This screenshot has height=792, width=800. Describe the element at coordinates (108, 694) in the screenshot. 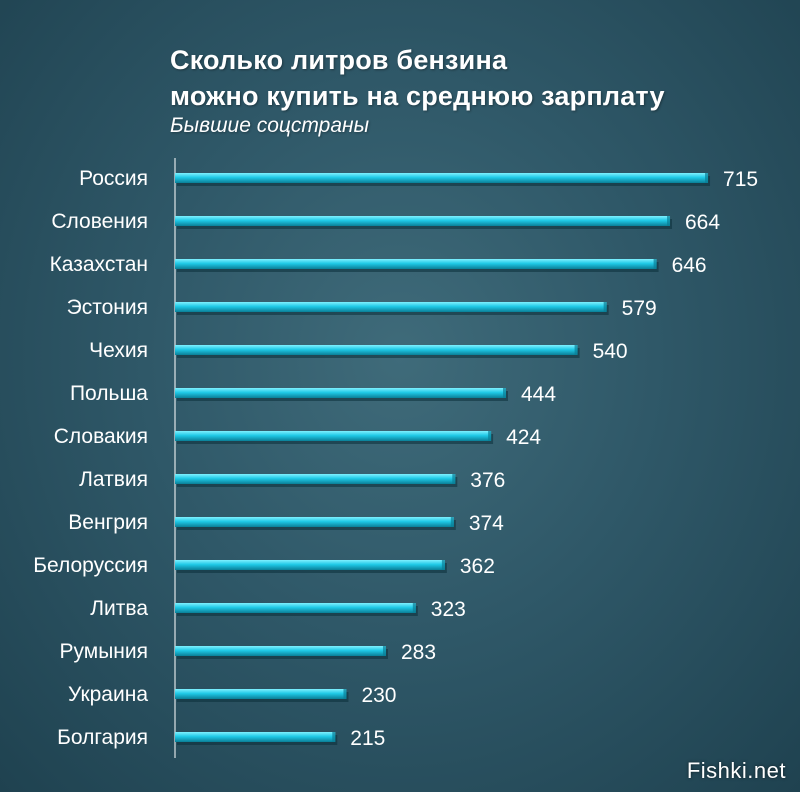

I see `category-label: Украина` at that location.